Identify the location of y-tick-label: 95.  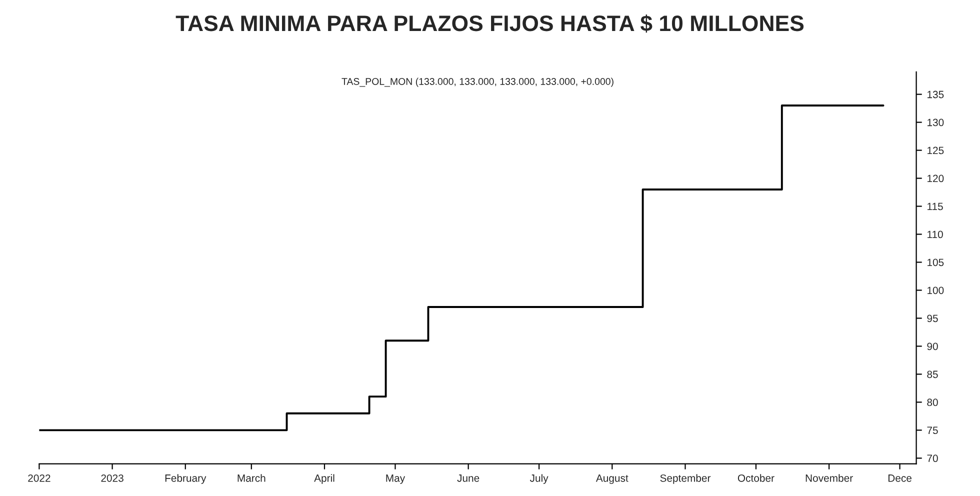
(932, 318).